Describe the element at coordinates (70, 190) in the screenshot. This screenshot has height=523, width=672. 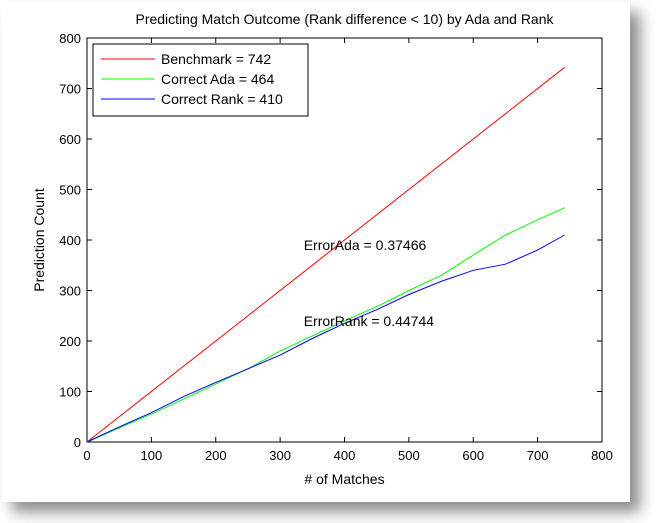
I see `y-tick-label: 500` at that location.